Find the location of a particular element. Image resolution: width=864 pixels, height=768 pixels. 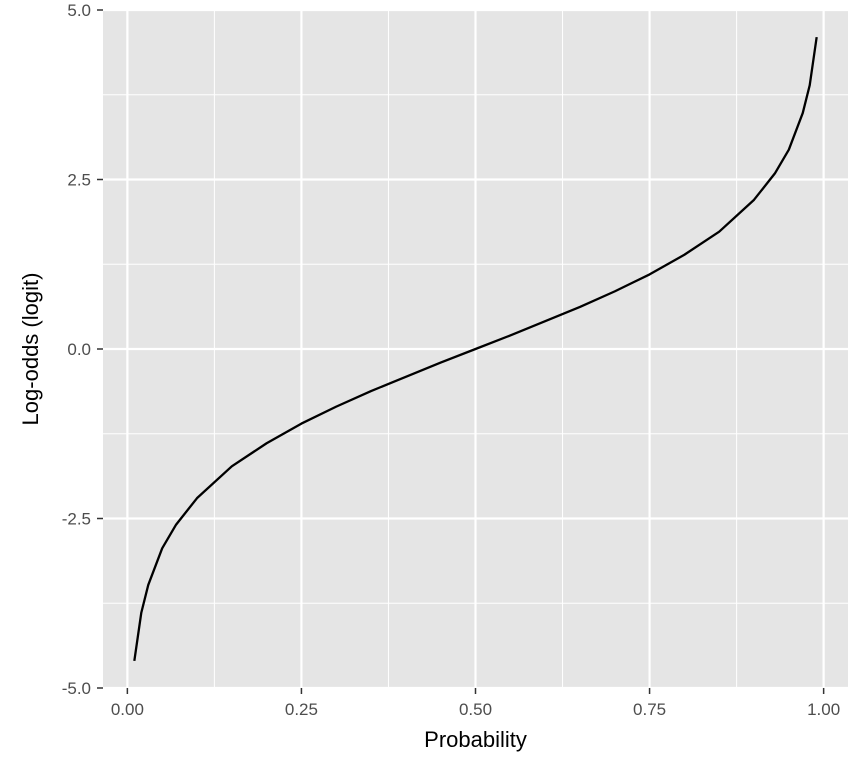

y-axis-ticks: -5.0 -2.5 0.0 2.5 5.0 is located at coordinates (82, 349).